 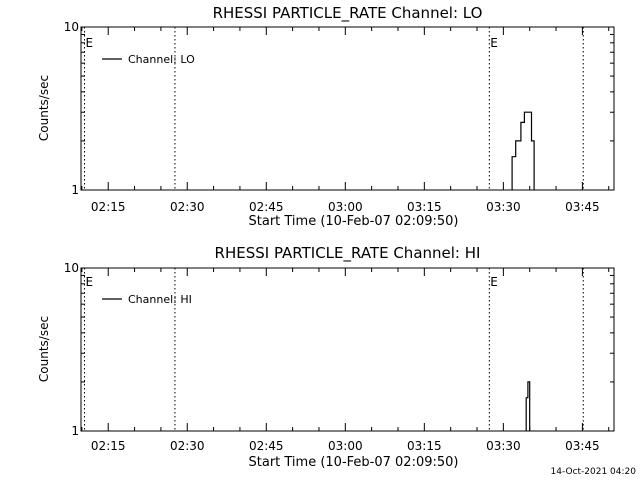 I want to click on legend-entry: Channel: LO, so click(x=161, y=59).